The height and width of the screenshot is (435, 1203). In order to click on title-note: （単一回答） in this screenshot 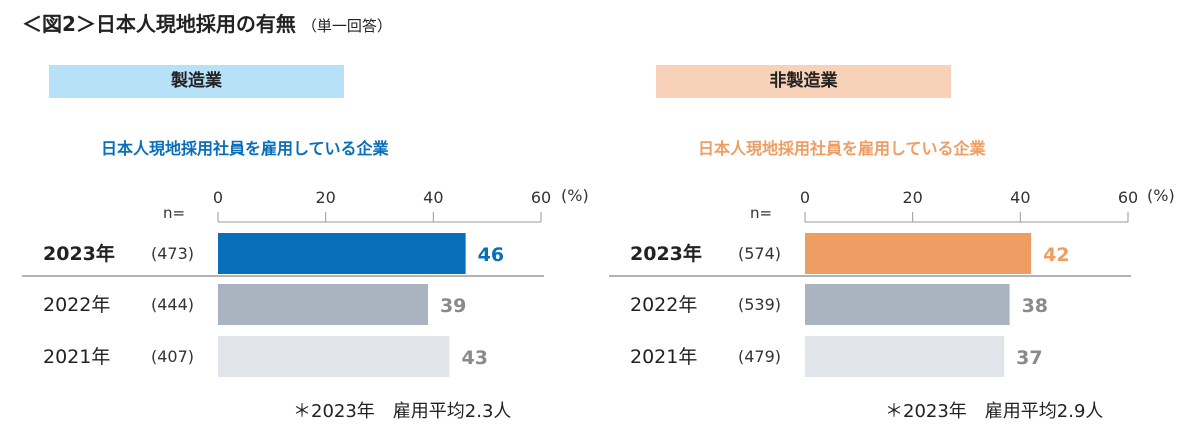, I will do `click(346, 26)`.